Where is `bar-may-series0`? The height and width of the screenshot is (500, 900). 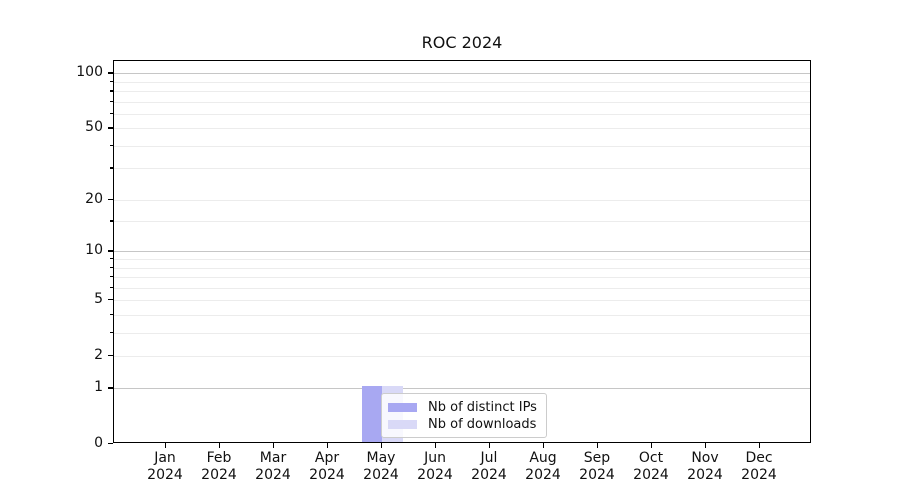
bar-may-series0 is located at coordinates (371, 414).